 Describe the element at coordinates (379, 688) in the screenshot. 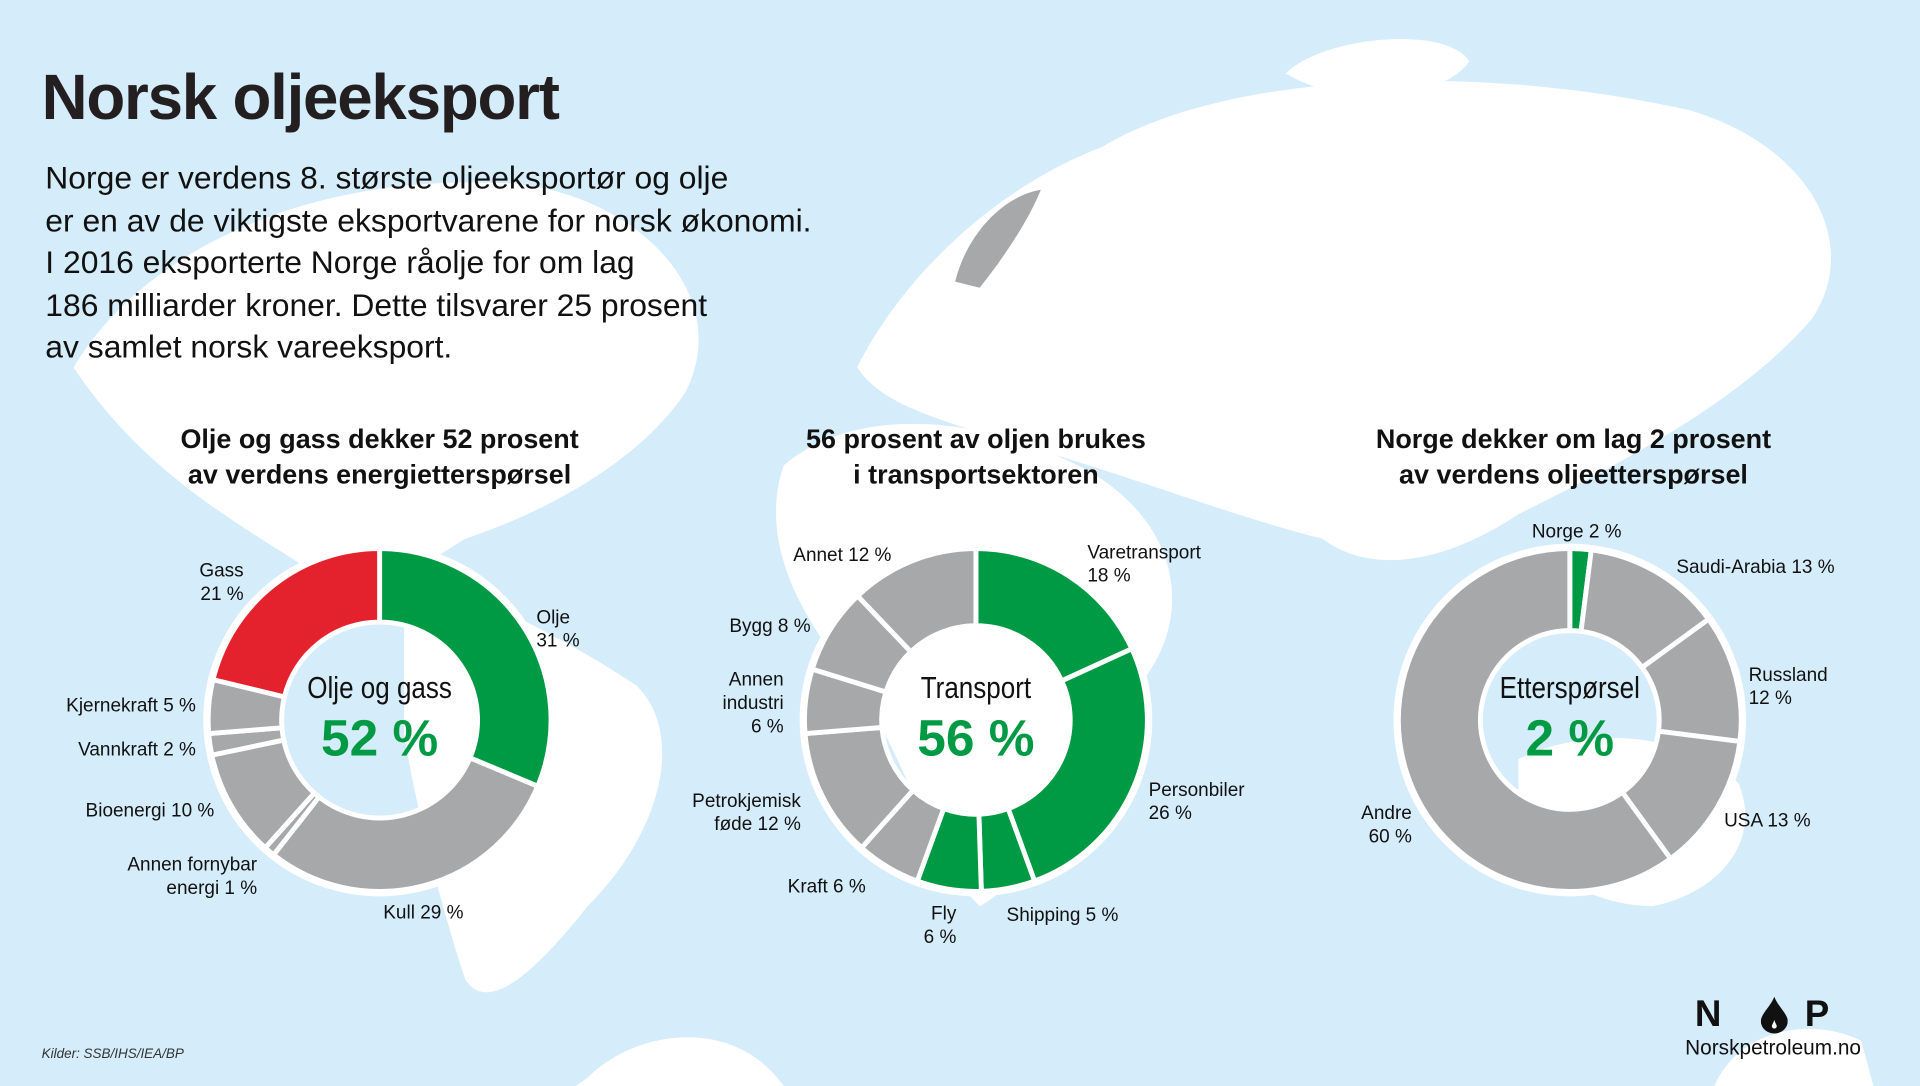

I see `center-label: Olje og gass` at that location.